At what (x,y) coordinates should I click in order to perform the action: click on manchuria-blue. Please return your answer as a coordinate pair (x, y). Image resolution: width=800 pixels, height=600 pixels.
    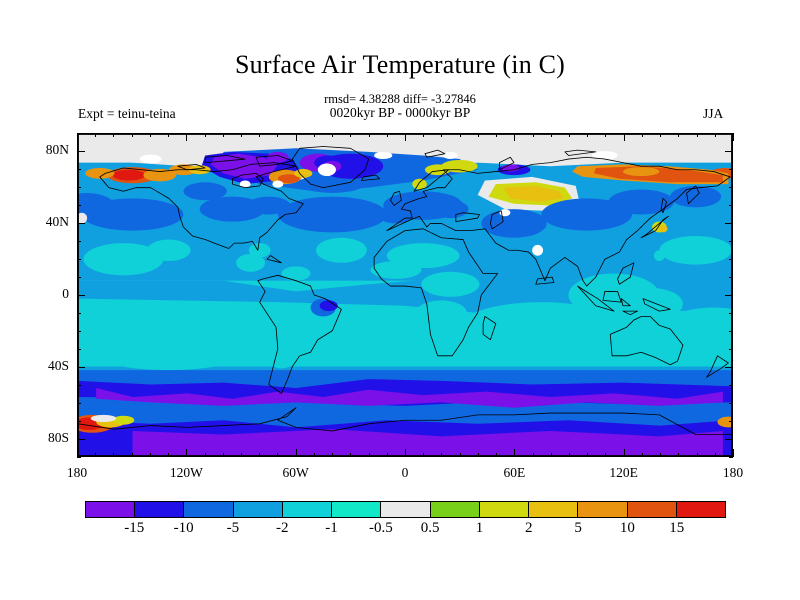
    Looking at the image, I should click on (641, 202).